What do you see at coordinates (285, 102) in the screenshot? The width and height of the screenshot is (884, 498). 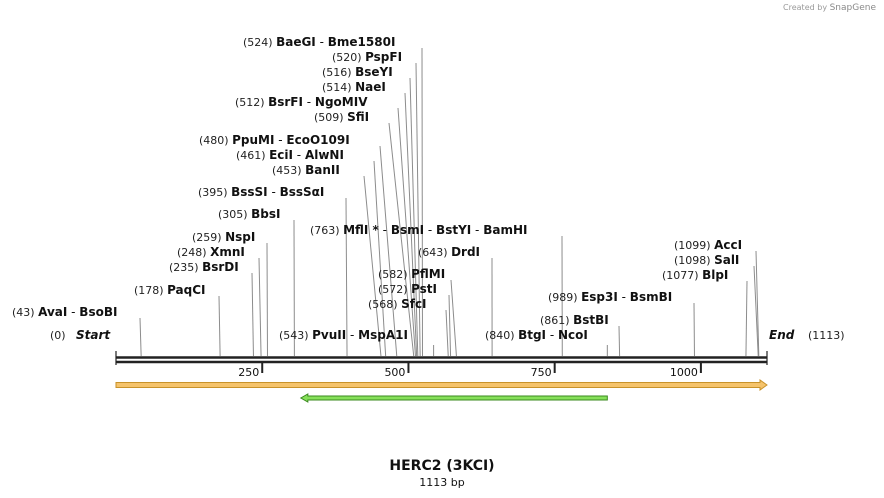 I see `enzyme-name: BsrFI` at bounding box center [285, 102].